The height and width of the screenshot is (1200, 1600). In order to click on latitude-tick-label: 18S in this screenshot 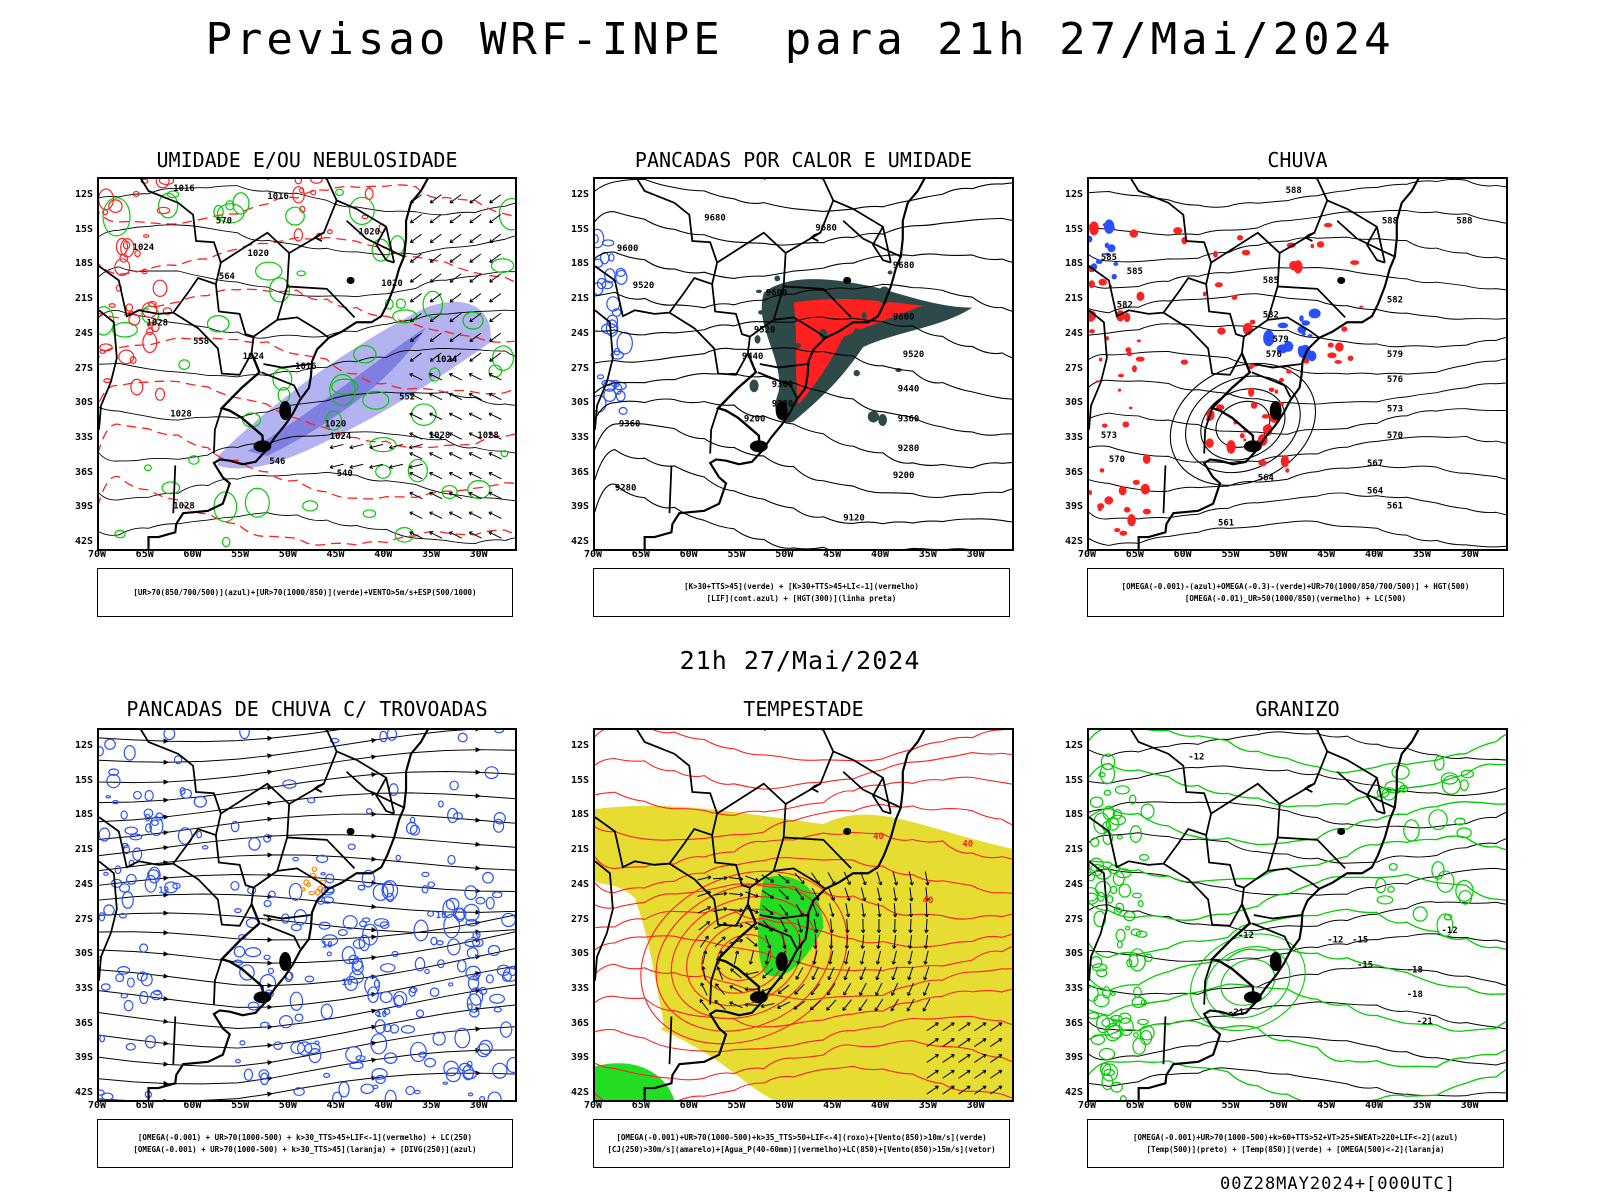, I will do `click(579, 815)`.